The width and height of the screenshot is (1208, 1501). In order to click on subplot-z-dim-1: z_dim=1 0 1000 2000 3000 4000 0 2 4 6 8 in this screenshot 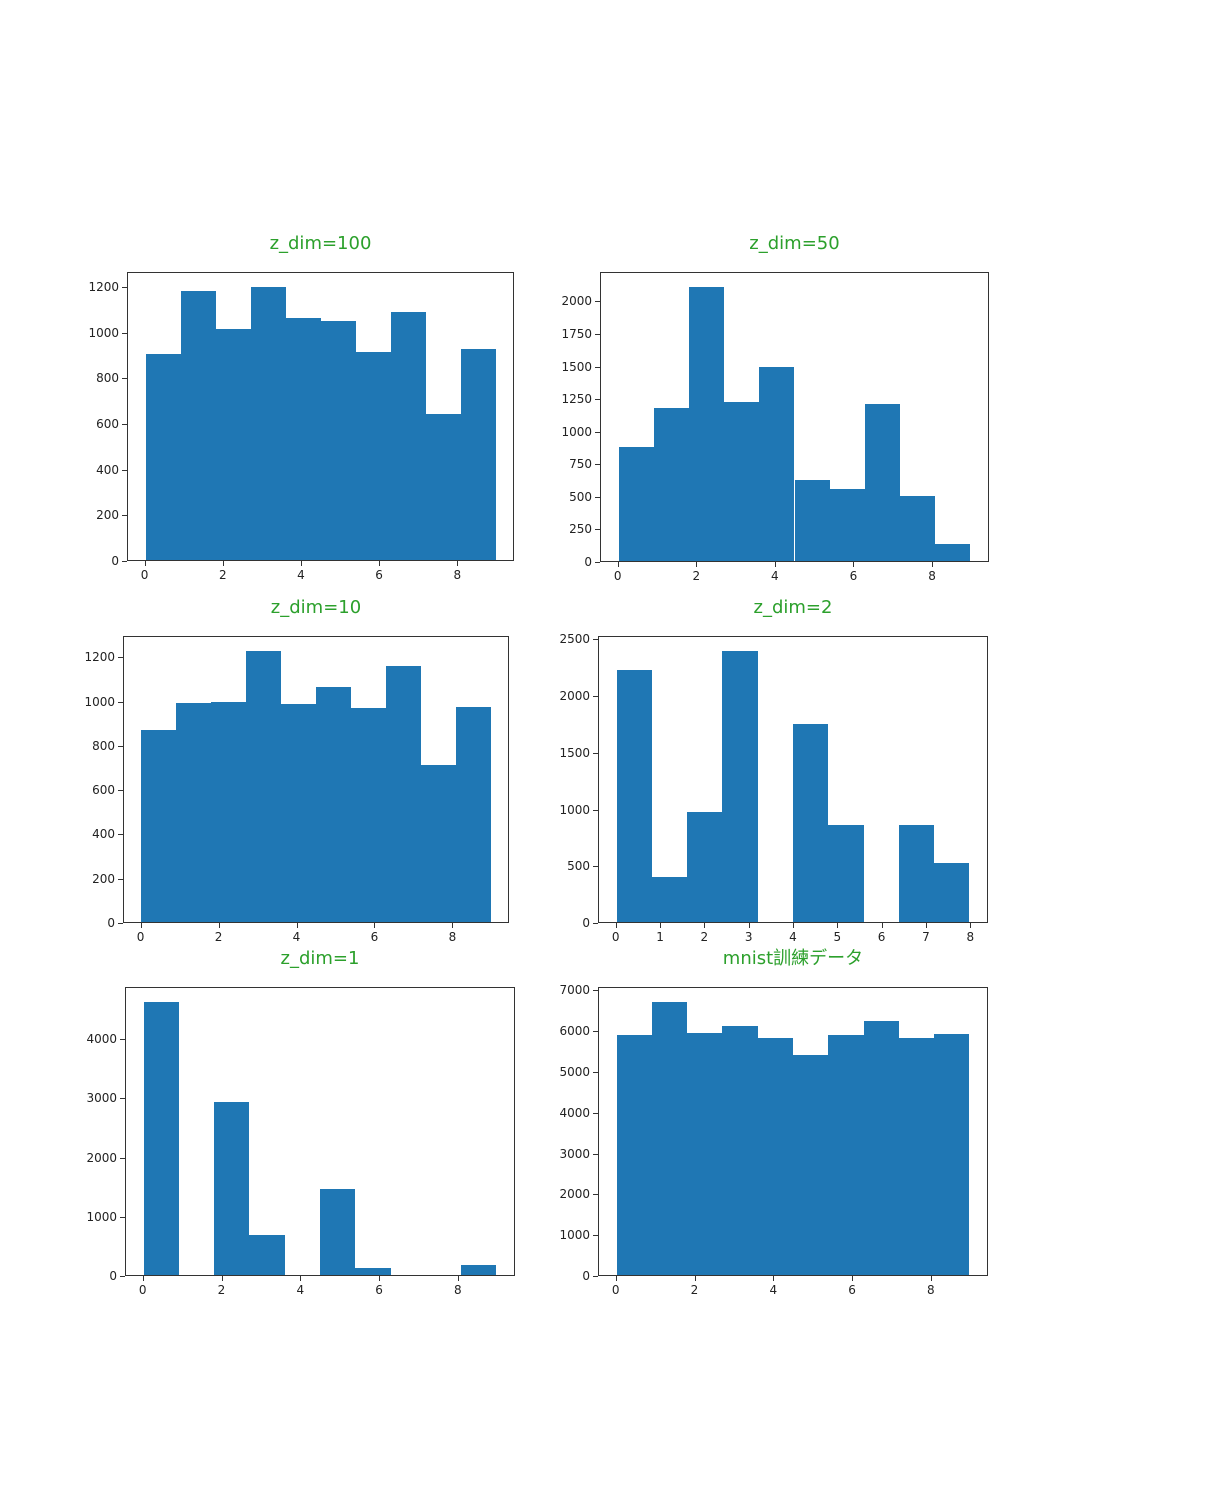, I will do `click(300, 1122)`.